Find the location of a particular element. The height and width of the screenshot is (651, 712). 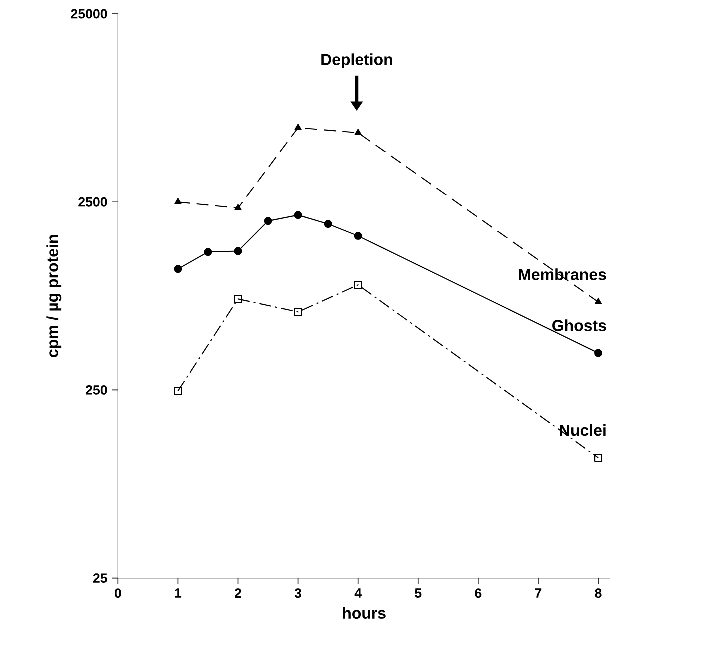

x-tick-label: 3 is located at coordinates (298, 593).